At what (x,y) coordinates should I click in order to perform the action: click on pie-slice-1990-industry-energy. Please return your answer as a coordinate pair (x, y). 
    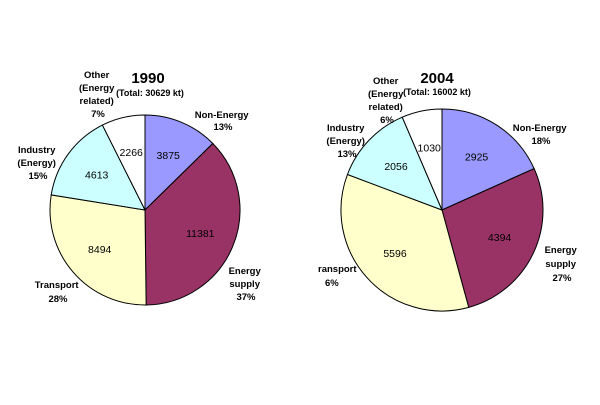
    Looking at the image, I should click on (98, 167).